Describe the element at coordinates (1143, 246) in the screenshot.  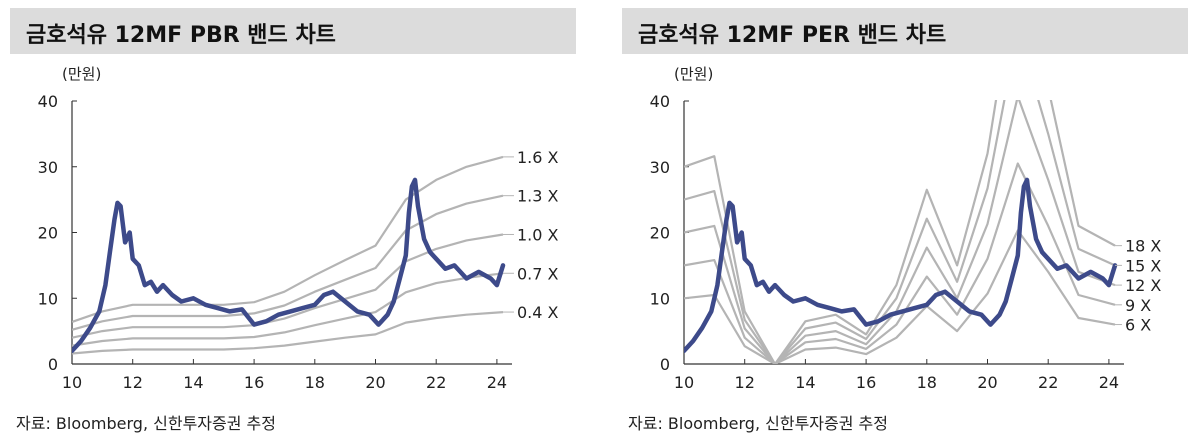
I see `band-label: 18 X` at that location.